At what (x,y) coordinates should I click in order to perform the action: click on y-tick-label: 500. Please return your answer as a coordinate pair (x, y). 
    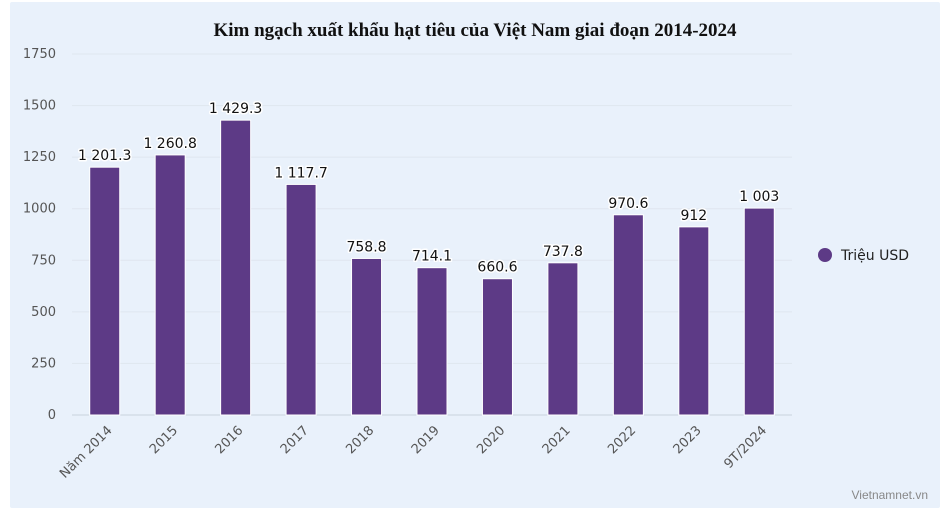
    Looking at the image, I should click on (43, 312).